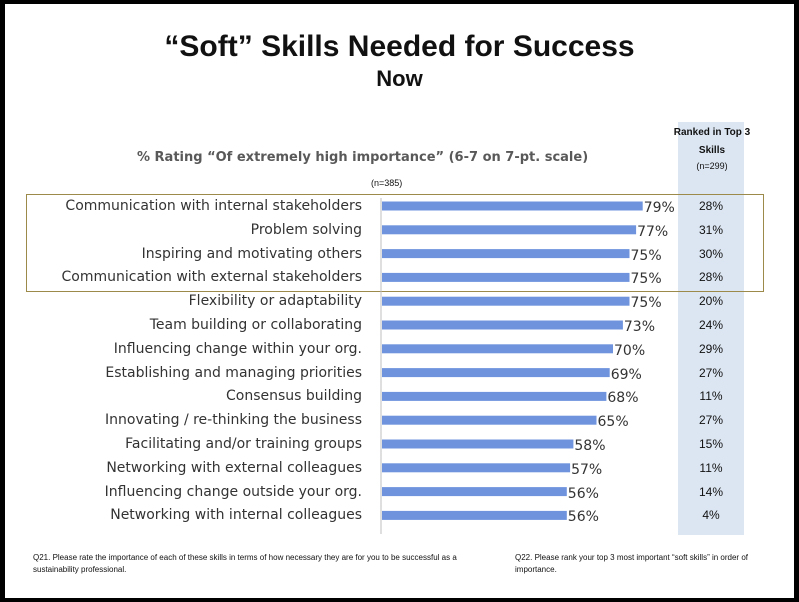 Image resolution: width=799 pixels, height=602 pixels. Describe the element at coordinates (306, 229) in the screenshot. I see `category-label: Problem solving` at that location.